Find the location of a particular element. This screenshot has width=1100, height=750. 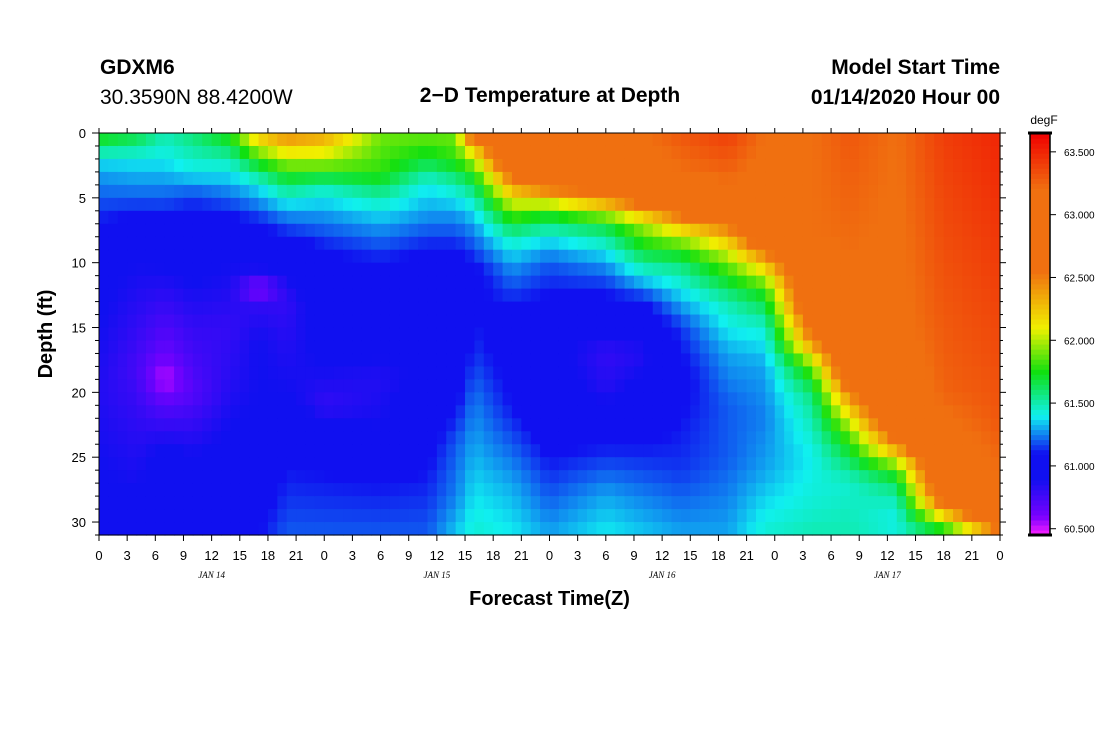

colorbar-swatch is located at coordinates (1040, 316).